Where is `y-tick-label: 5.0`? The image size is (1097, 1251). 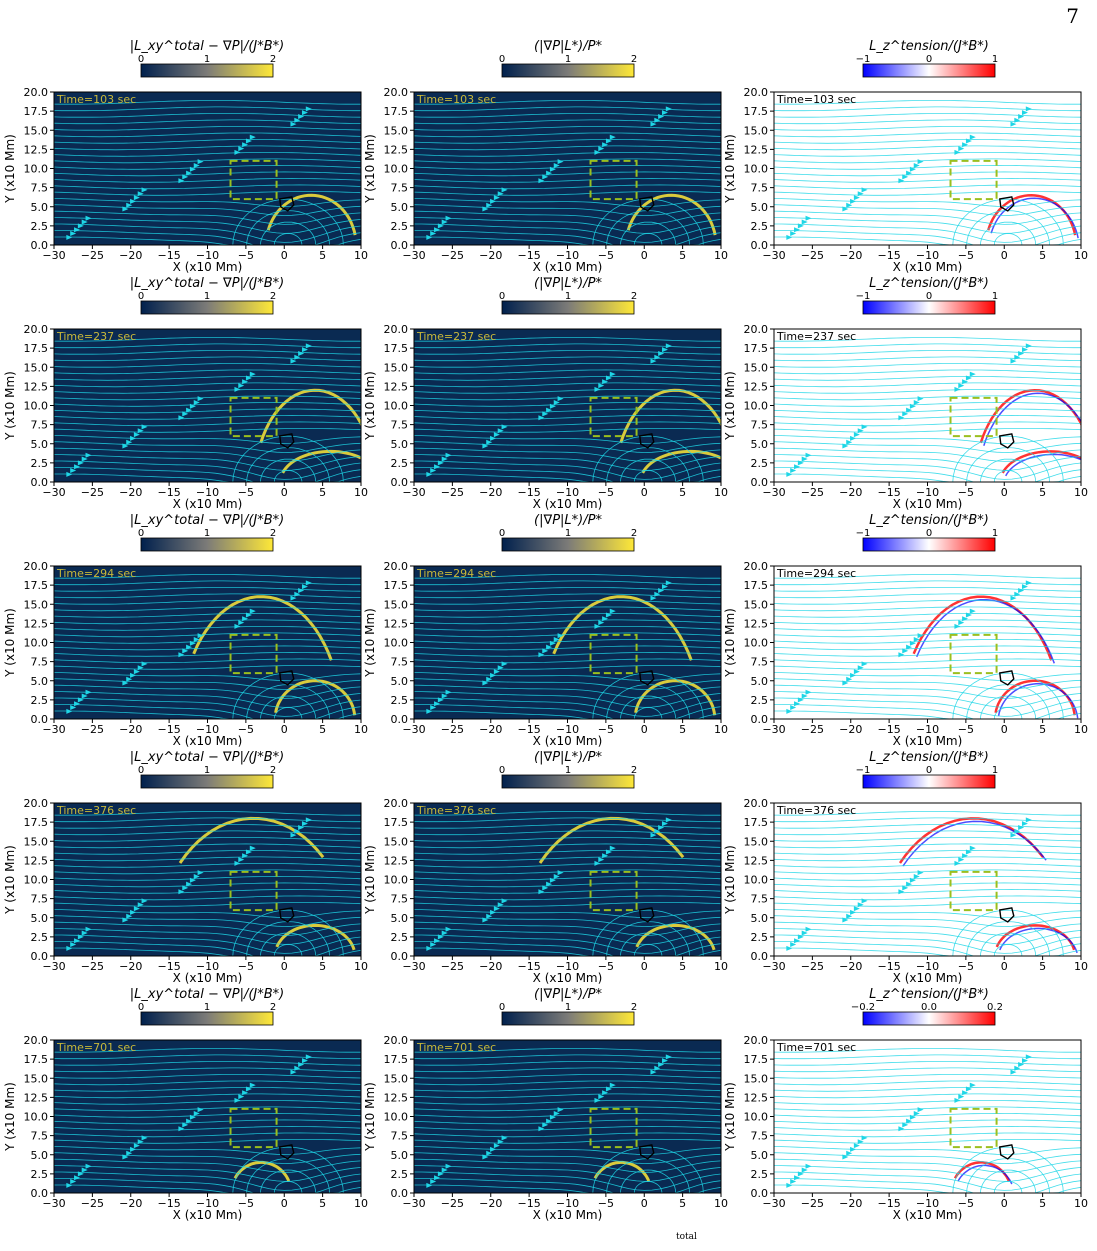
y-tick-label: 5.0 is located at coordinates (760, 918).